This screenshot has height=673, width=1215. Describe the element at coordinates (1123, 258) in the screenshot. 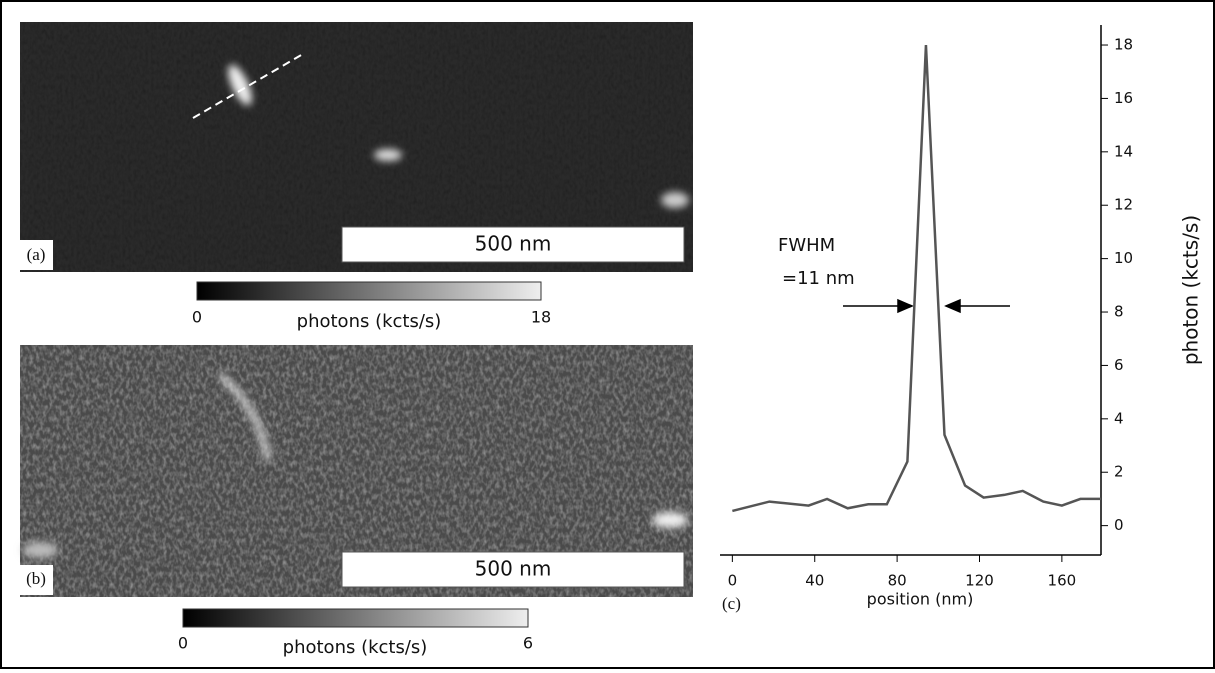

I see `y-tick-label: 10` at that location.